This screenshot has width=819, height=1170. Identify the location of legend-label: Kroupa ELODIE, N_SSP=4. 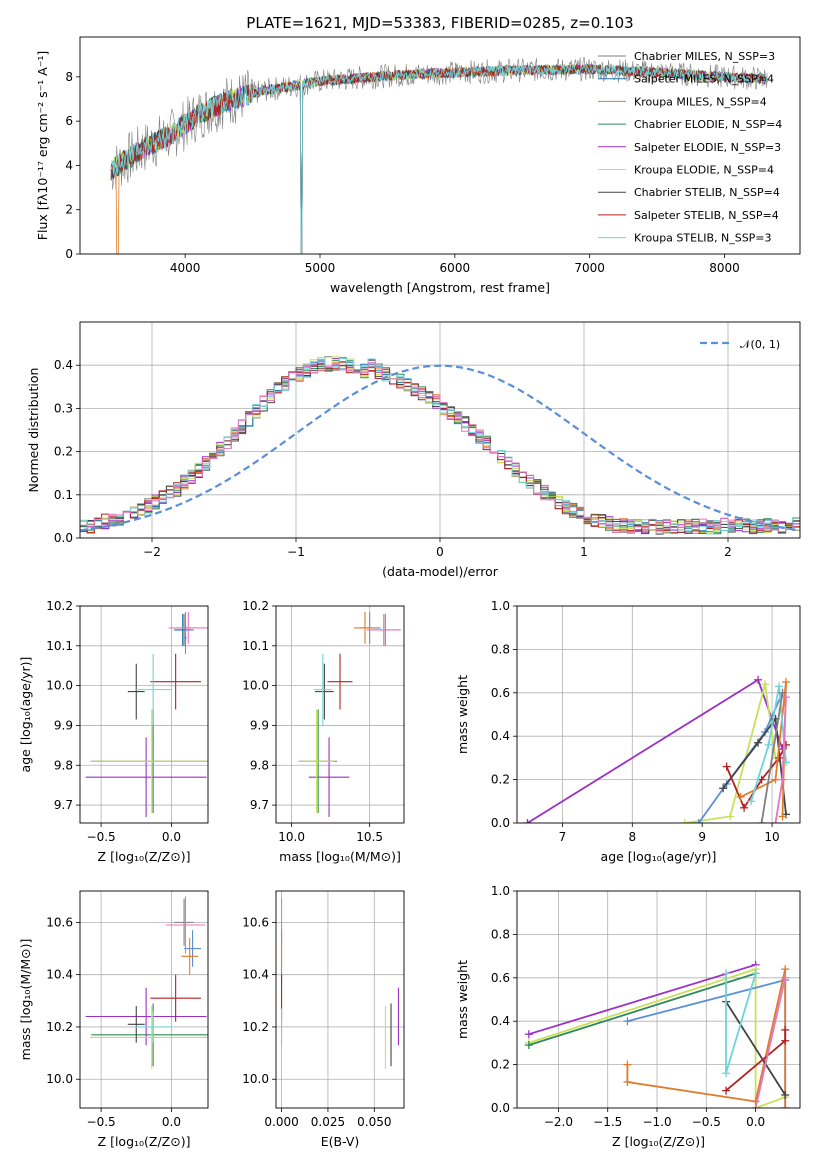
(704, 170).